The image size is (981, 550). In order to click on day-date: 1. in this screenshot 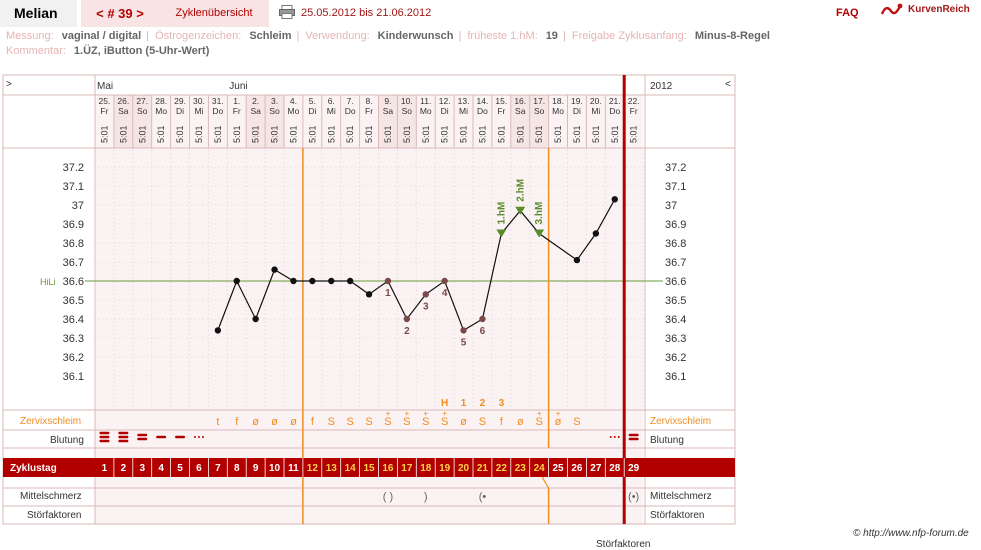, I will do `click(236, 101)`.